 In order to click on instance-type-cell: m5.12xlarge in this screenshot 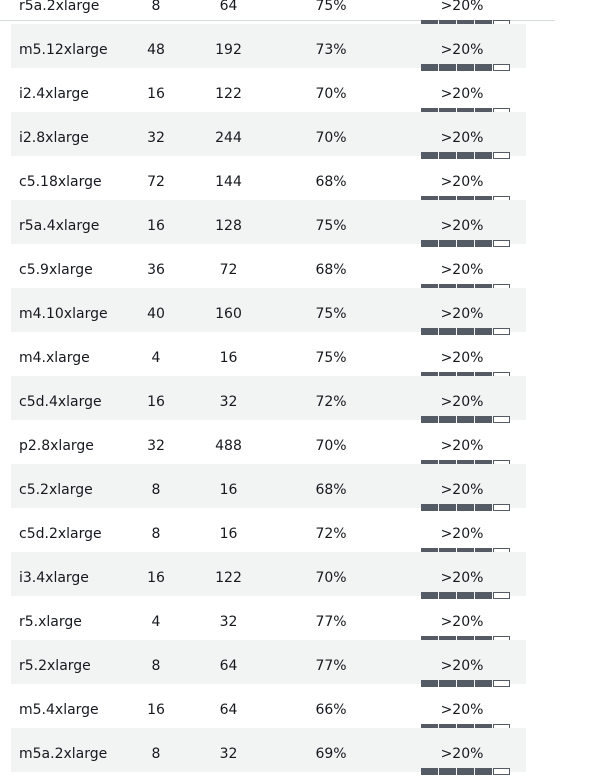, I will do `click(63, 50)`.